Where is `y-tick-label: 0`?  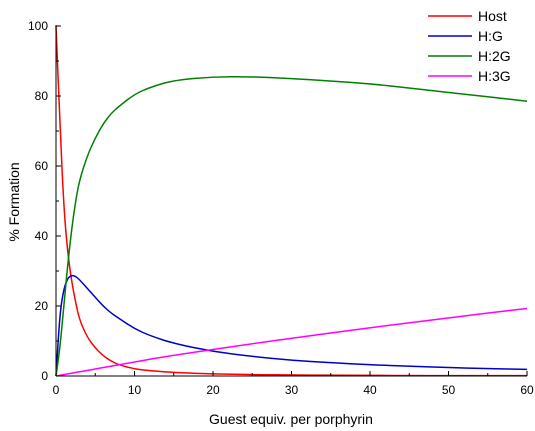
y-tick-label: 0 is located at coordinates (44, 376).